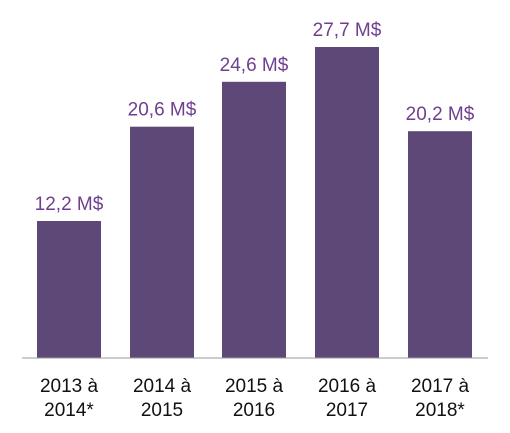  I want to click on data-label-2: 20,6 M$, so click(162, 110).